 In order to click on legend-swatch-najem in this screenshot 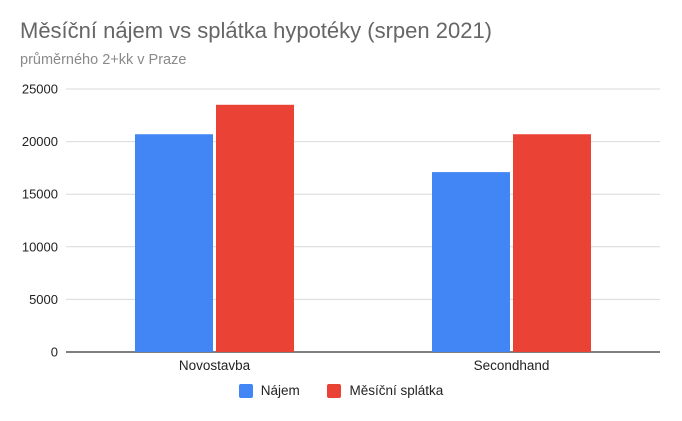, I will do `click(245, 390)`.